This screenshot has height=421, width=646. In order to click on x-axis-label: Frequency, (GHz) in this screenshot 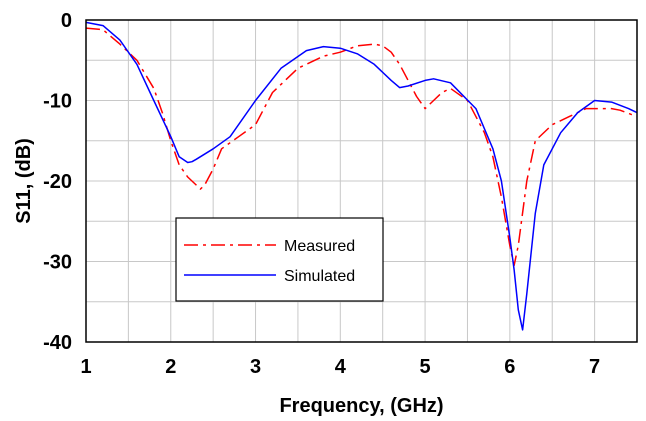, I will do `click(361, 406)`.